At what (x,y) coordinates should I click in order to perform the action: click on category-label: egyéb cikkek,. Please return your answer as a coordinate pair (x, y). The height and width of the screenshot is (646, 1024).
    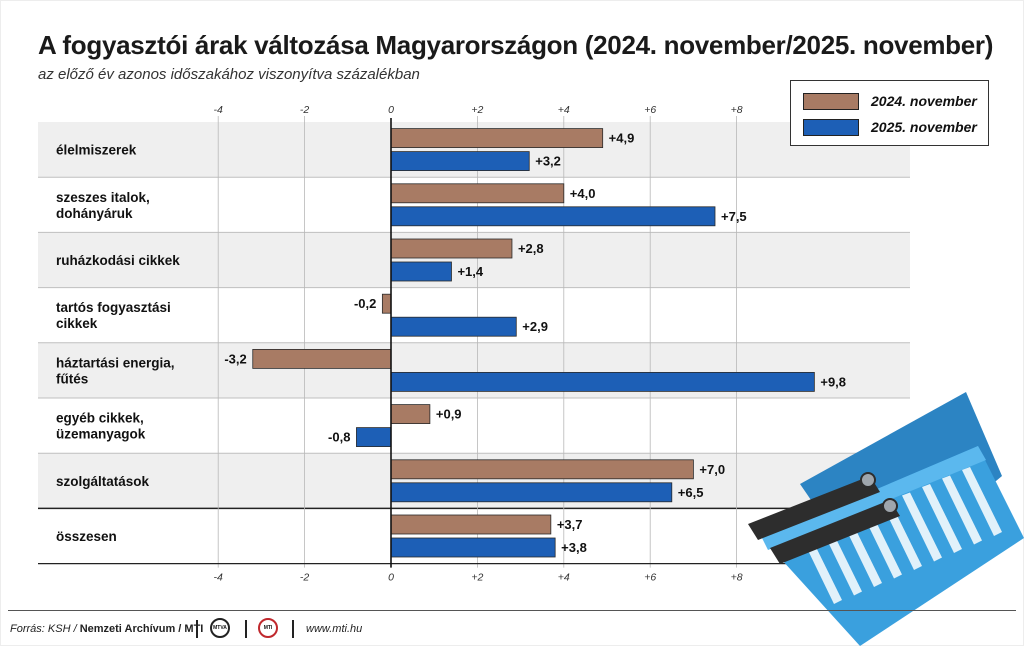
    Looking at the image, I should click on (100, 418).